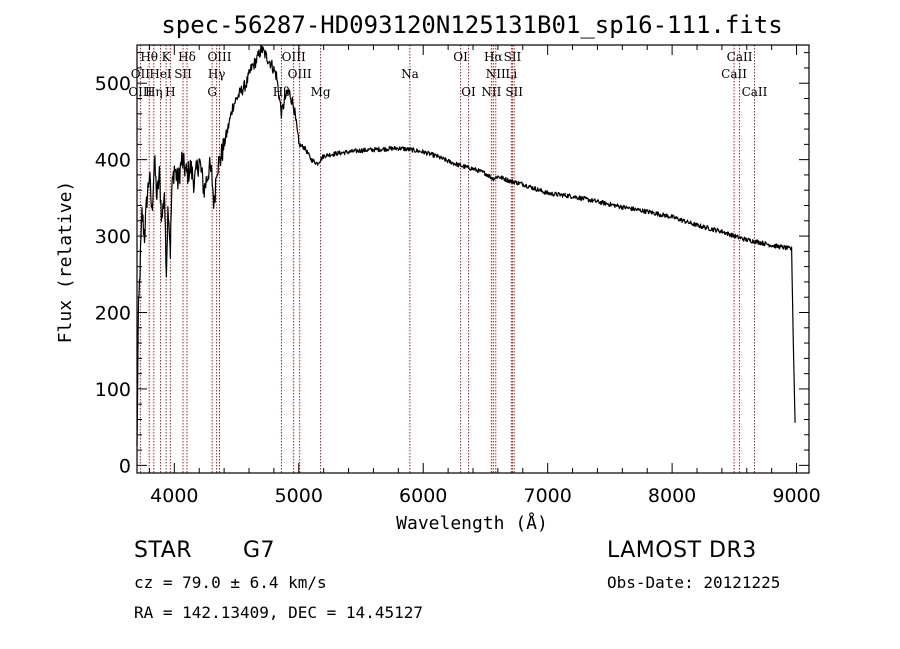 Image resolution: width=900 pixels, height=649 pixels. Describe the element at coordinates (141, 74) in the screenshot. I see `line-label: OII` at that location.